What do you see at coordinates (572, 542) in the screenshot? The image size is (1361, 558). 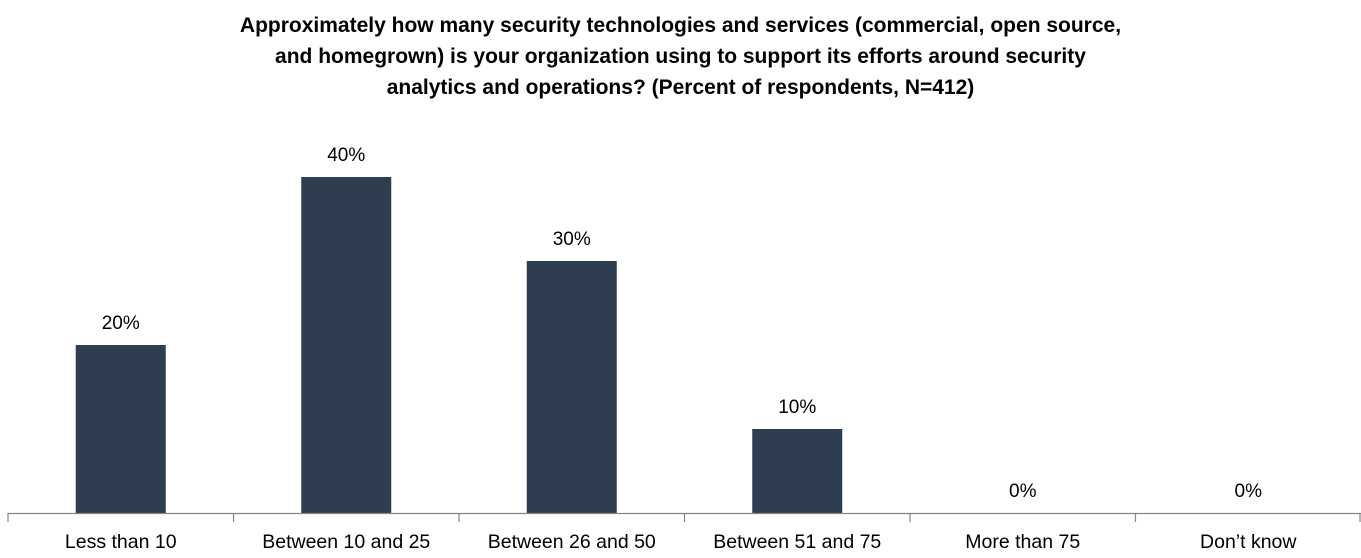 I see `category-label: Between 26 and 50` at bounding box center [572, 542].